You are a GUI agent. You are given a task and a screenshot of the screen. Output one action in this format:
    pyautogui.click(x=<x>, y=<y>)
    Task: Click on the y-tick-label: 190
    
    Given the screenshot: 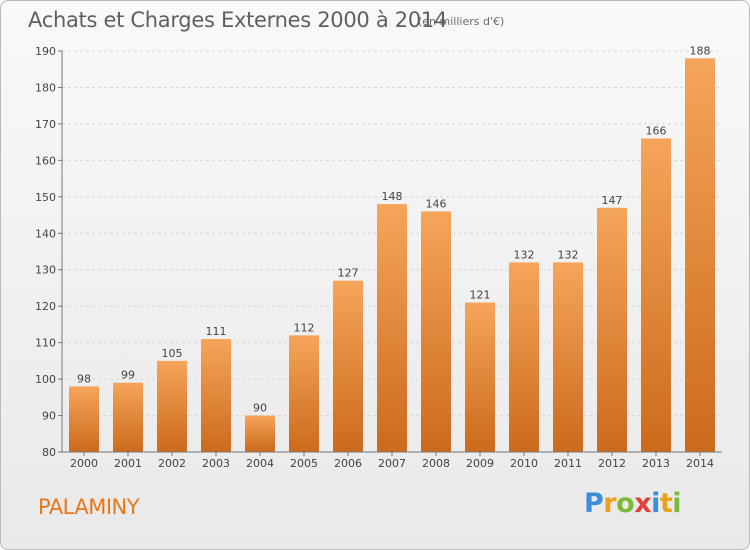 What is the action you would take?
    pyautogui.click(x=45, y=51)
    